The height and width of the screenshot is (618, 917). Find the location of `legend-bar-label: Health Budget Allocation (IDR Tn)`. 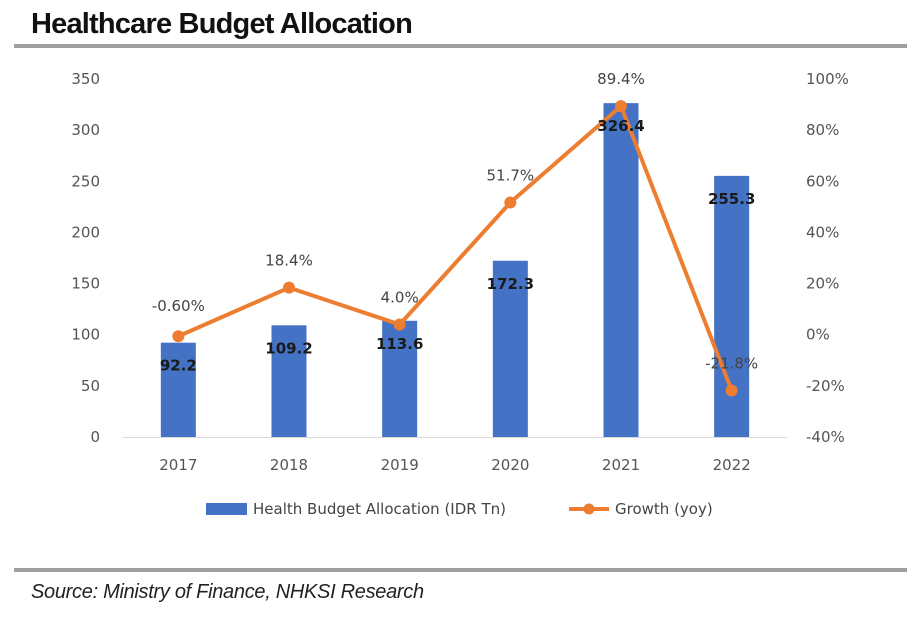

legend-bar-label: Health Budget Allocation (IDR Tn) is located at coordinates (379, 509).